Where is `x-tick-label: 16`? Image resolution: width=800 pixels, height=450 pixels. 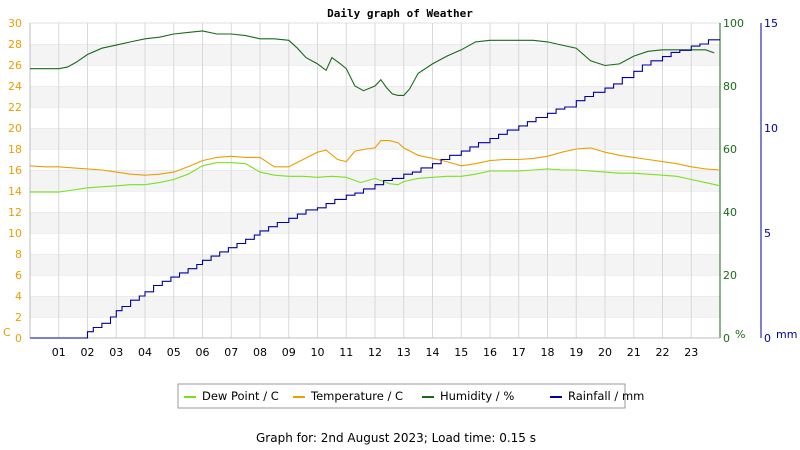
x-tick-label: 16 is located at coordinates (490, 352).